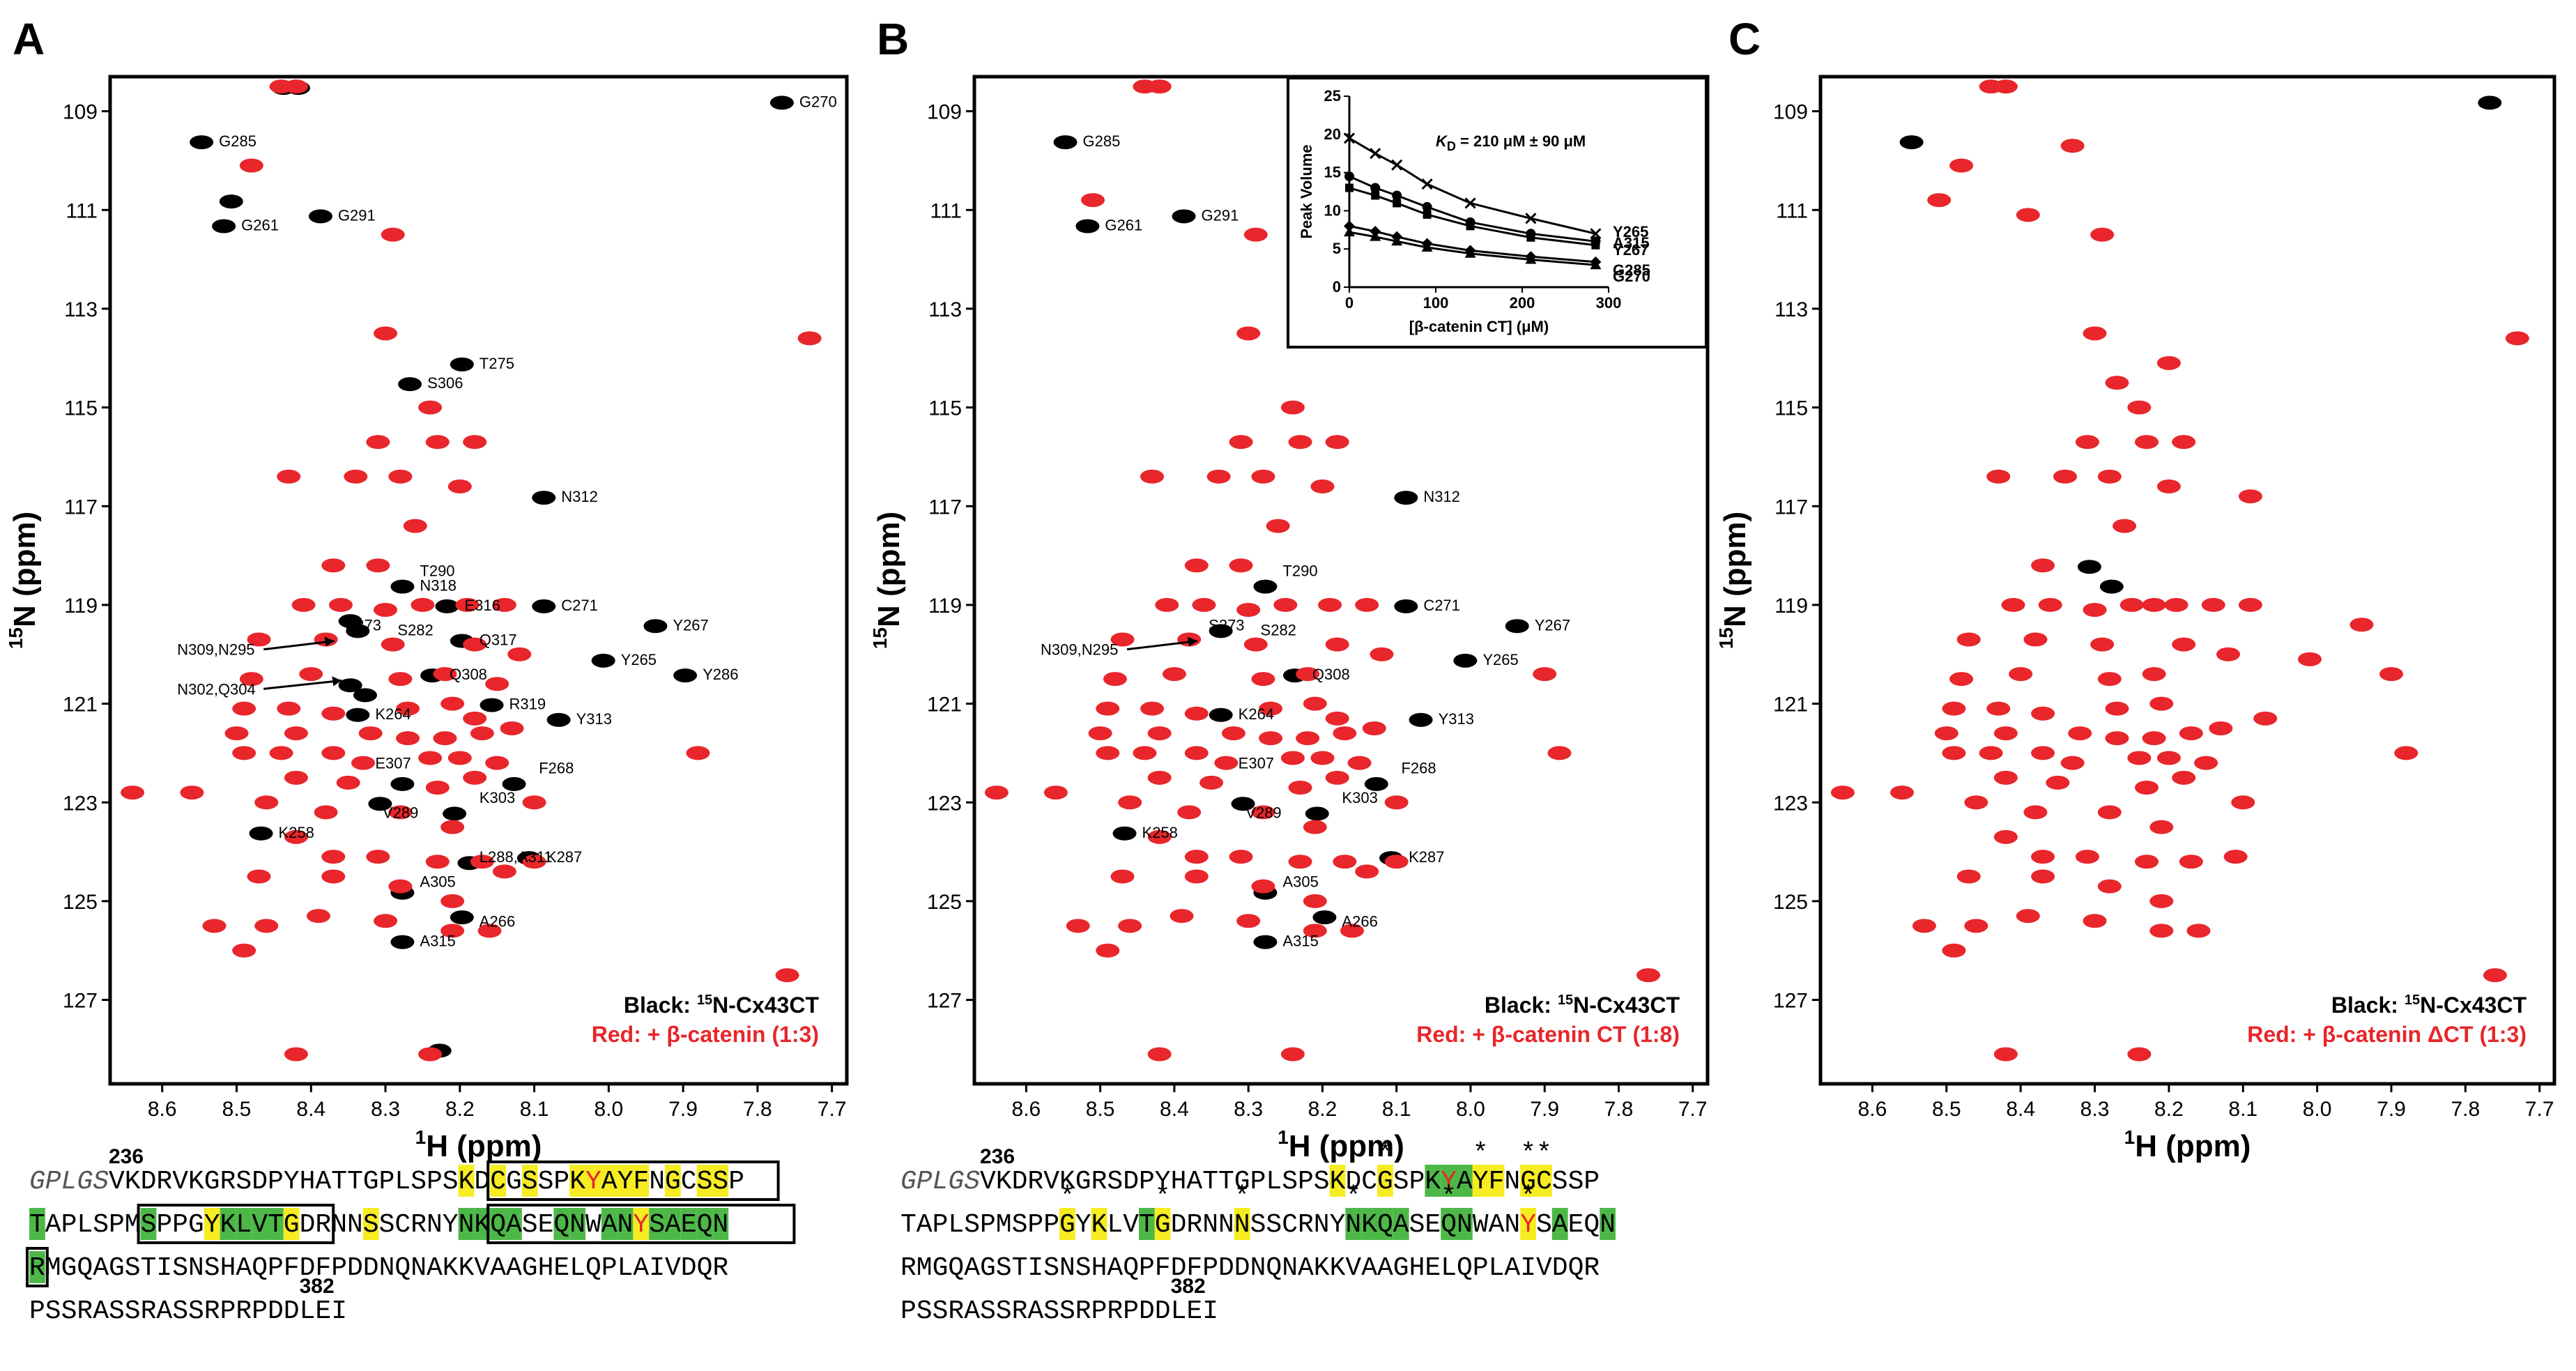 The image size is (2576, 1371). I want to click on sequence-segment: A, so click(1401, 1225).